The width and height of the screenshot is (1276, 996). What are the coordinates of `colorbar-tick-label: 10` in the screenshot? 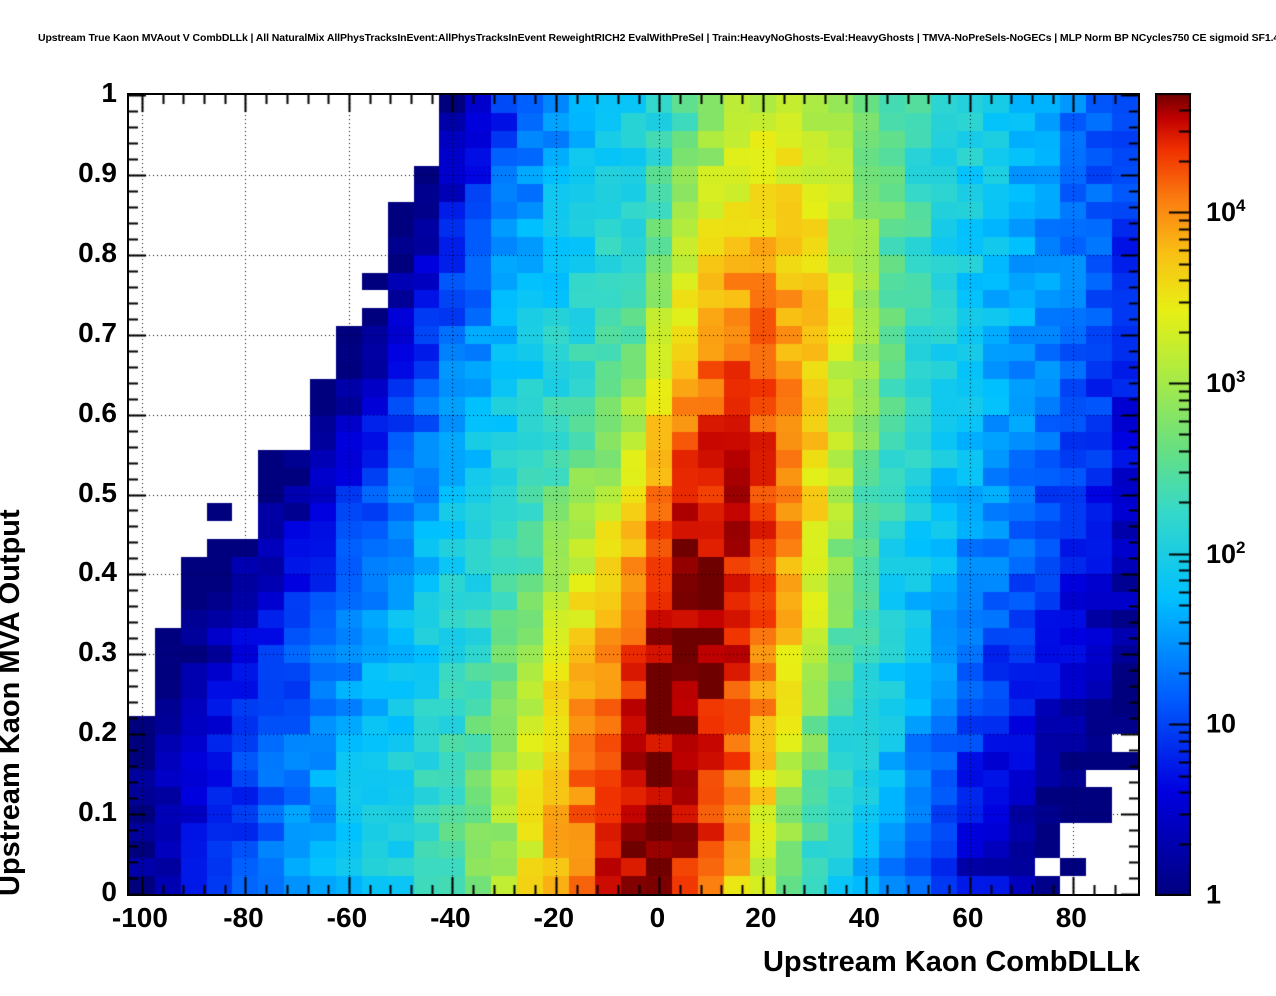 It's located at (1221, 723).